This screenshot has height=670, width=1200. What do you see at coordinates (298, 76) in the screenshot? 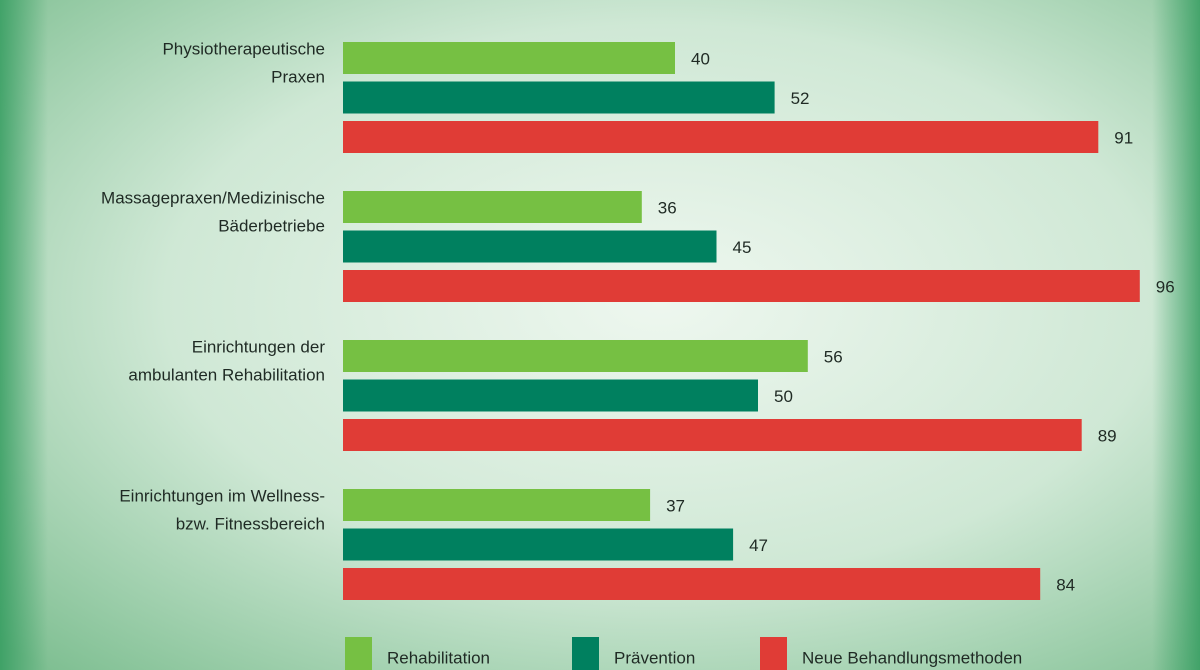
I see `category-label: Praxen` at bounding box center [298, 76].